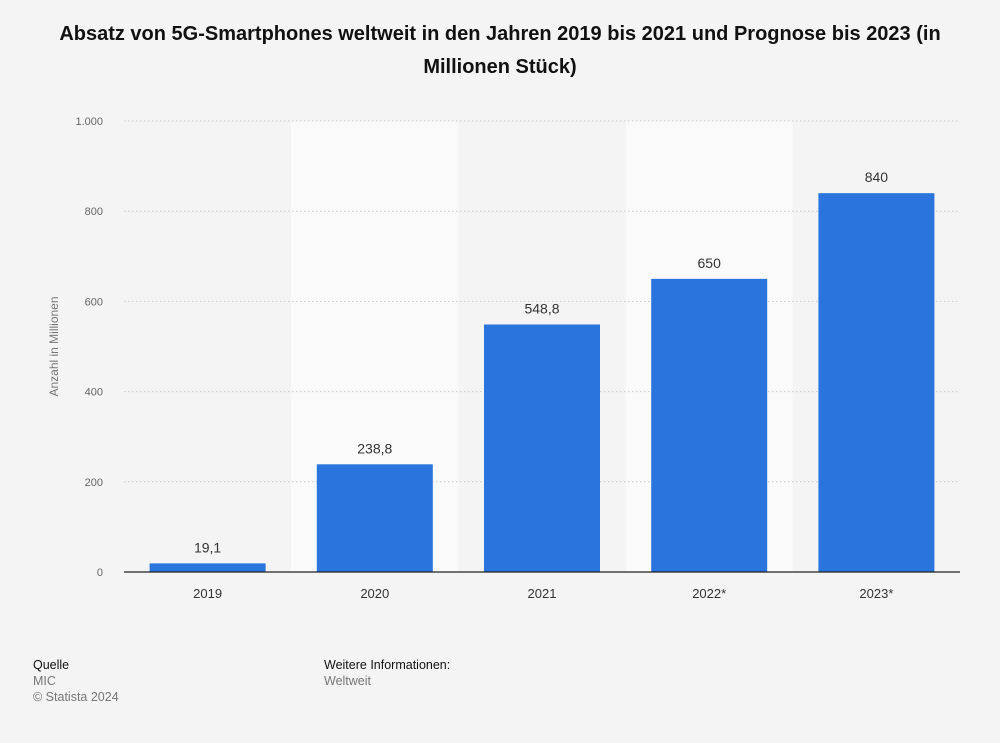 This screenshot has height=743, width=1000. What do you see at coordinates (94, 393) in the screenshot?
I see `y-tick-label: 400` at bounding box center [94, 393].